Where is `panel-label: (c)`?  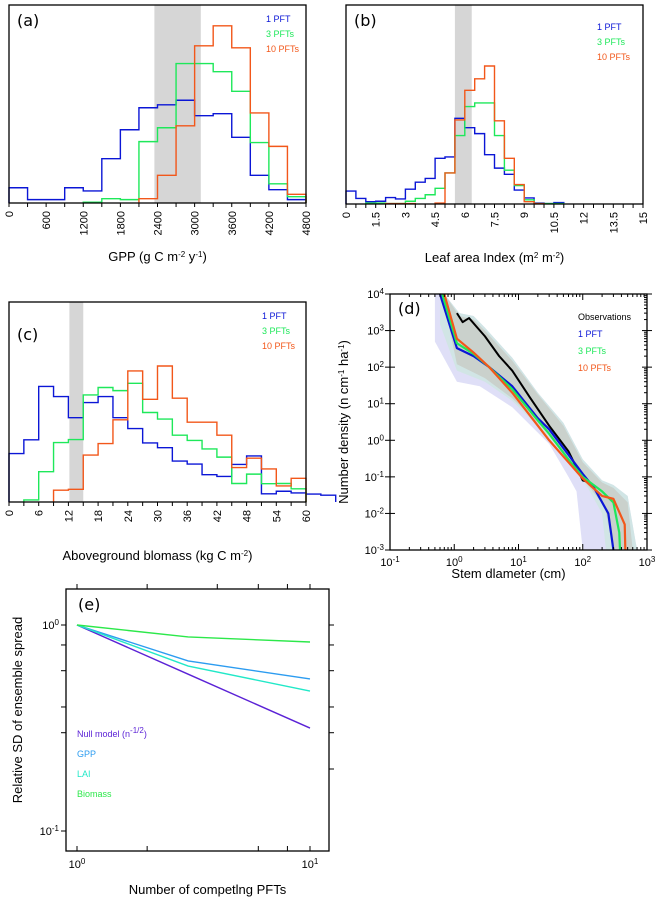
panel-label: (c) is located at coordinates (27, 334).